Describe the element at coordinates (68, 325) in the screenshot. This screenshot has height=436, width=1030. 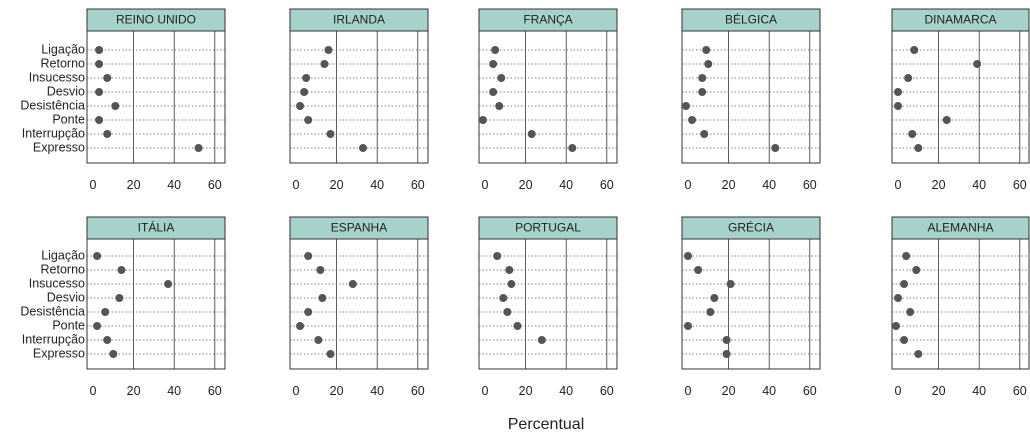
I see `category-label: Ponte` at that location.